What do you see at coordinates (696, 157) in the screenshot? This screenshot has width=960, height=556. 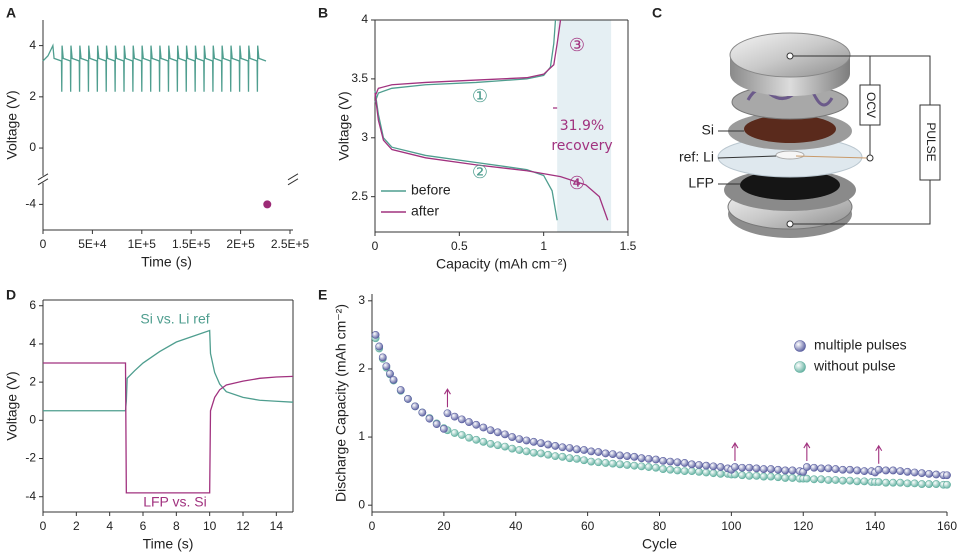 I see `layer-label: ref: Li` at bounding box center [696, 157].